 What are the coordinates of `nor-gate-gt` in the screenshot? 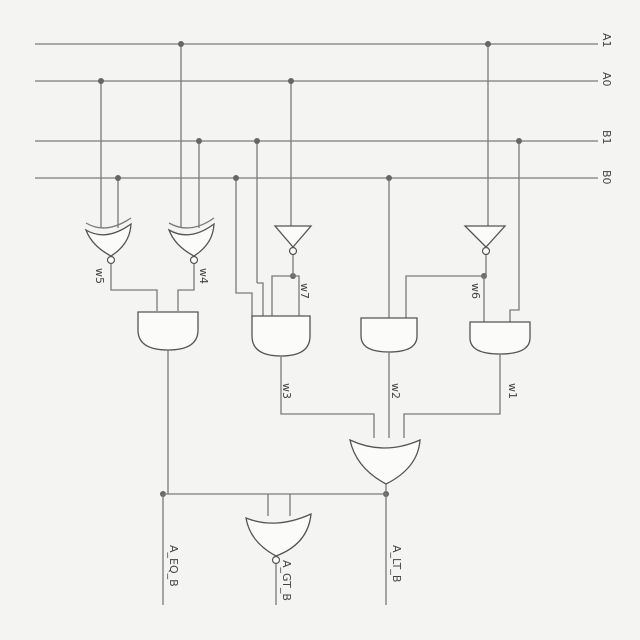 It's located at (278, 538).